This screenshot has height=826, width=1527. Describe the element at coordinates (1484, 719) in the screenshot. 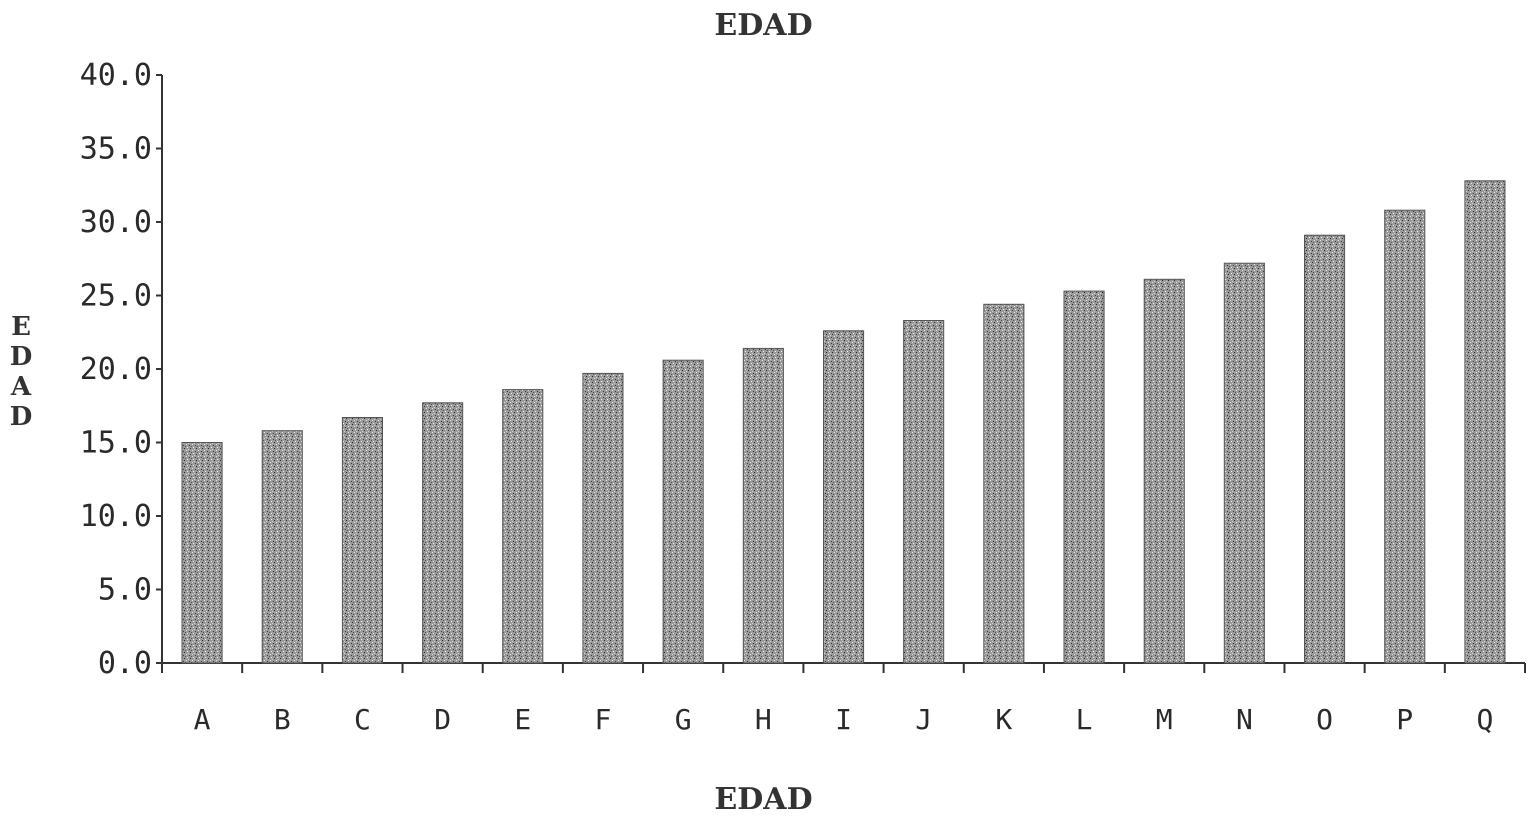

I see `x-tick-label: Q` at that location.